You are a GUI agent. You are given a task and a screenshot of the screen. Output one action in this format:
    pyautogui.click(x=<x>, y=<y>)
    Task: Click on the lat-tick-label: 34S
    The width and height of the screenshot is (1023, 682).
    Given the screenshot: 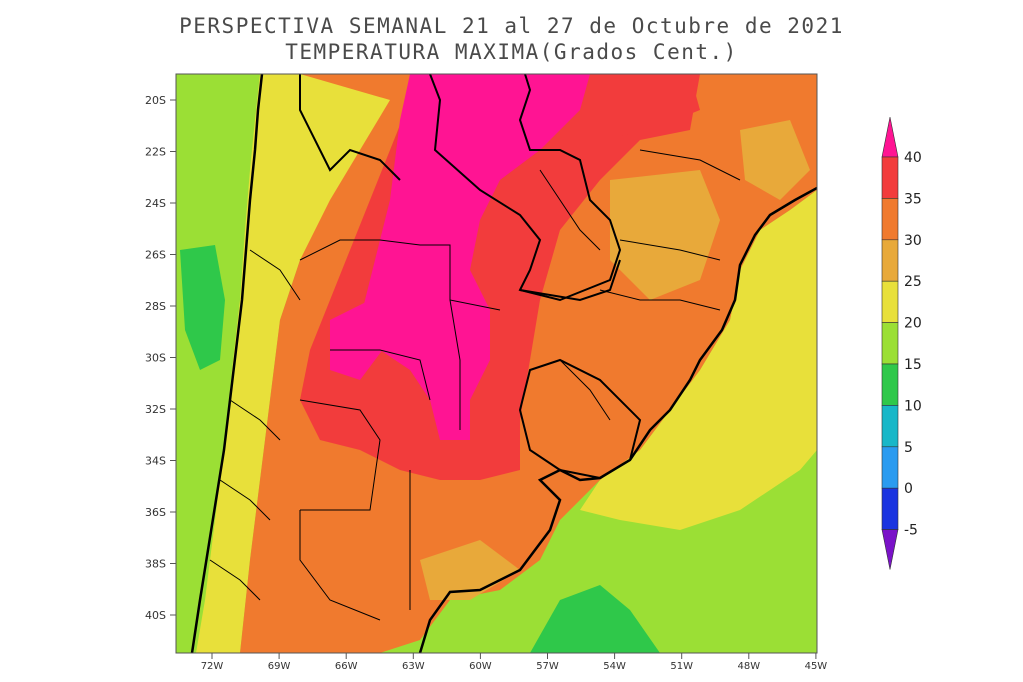 What is the action you would take?
    pyautogui.click(x=155, y=461)
    